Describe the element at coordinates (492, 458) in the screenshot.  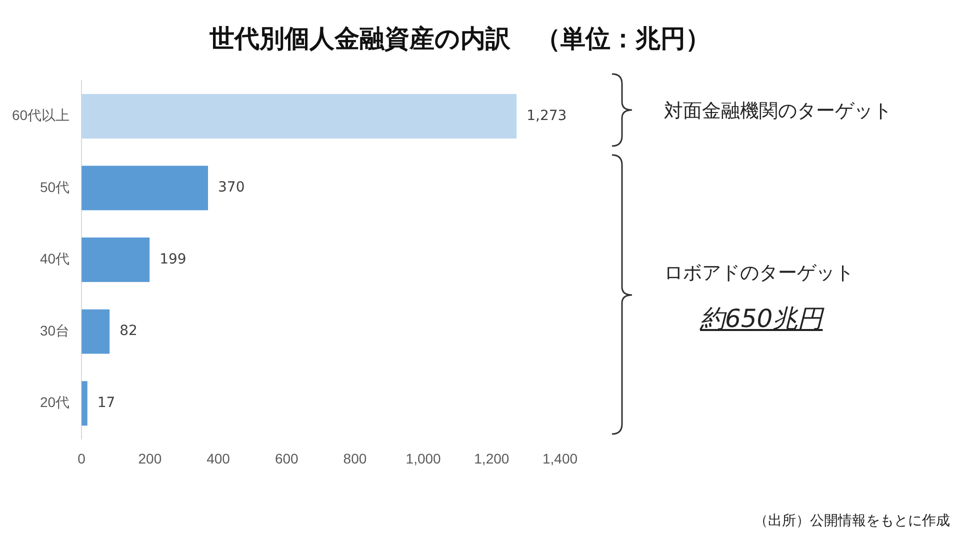
I see `x-tick-label: 1,200` at that location.